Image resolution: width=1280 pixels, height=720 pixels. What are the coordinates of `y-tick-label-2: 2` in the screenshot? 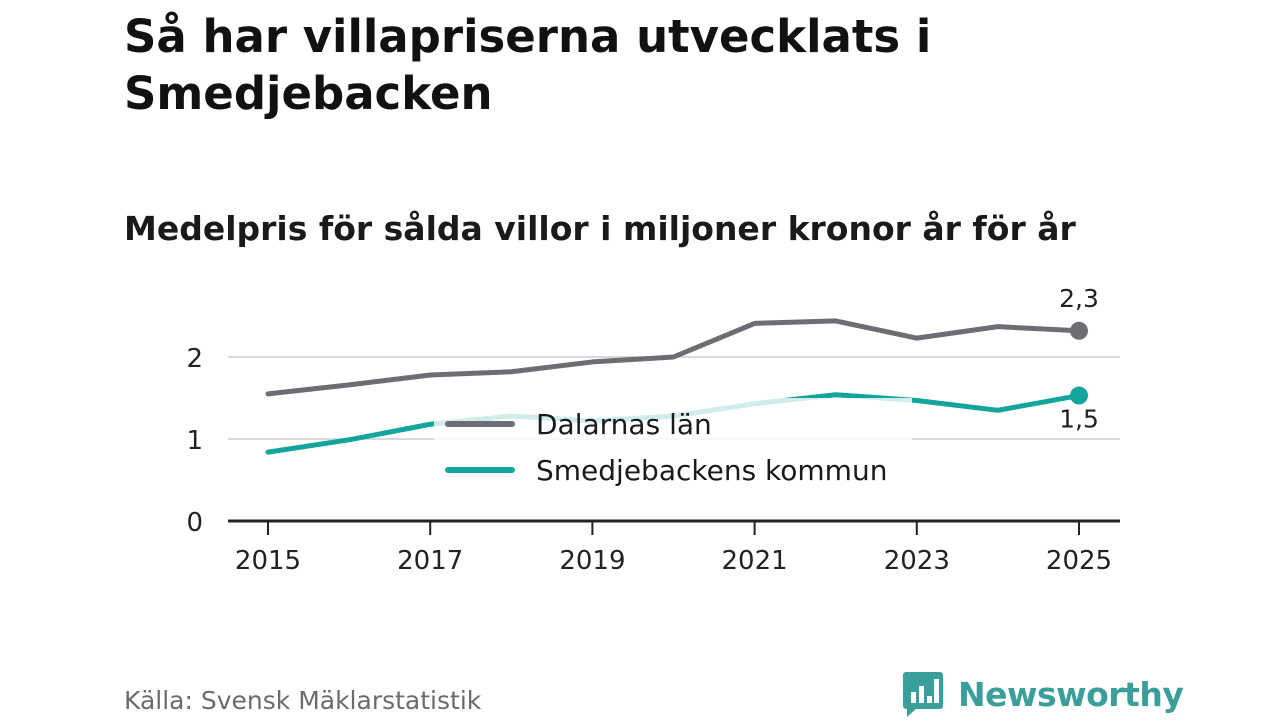 It's located at (194, 359).